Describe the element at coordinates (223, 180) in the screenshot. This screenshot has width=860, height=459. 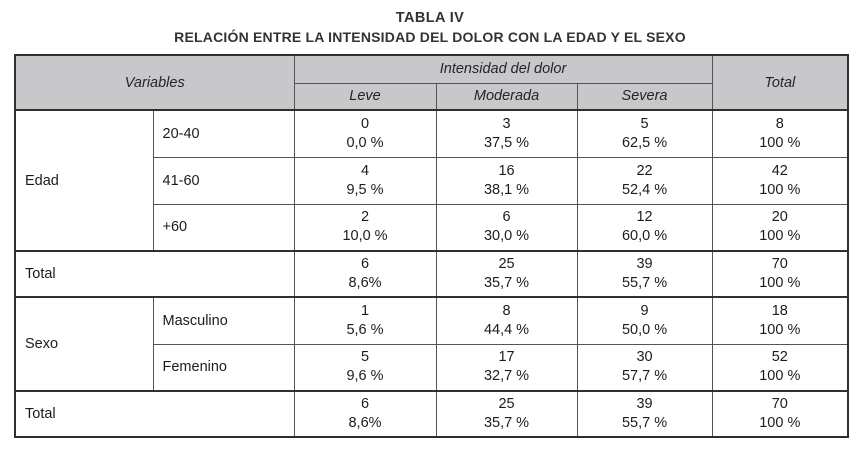
I see `category-label: 41-60` at that location.